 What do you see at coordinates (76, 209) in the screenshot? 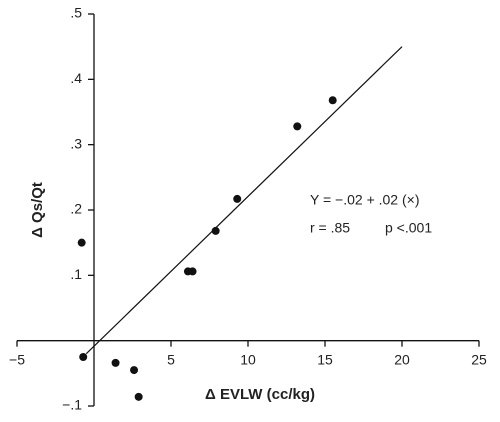
I see `y-tick-label: .2` at bounding box center [76, 209].